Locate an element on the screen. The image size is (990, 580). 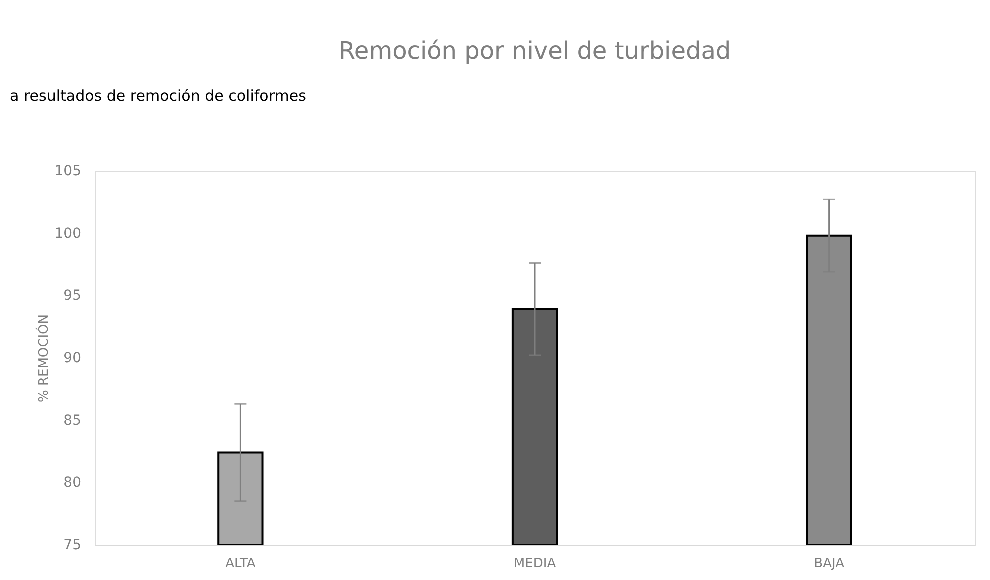
chart-title: Remoción por nivel de turbiedad is located at coordinates (535, 51).